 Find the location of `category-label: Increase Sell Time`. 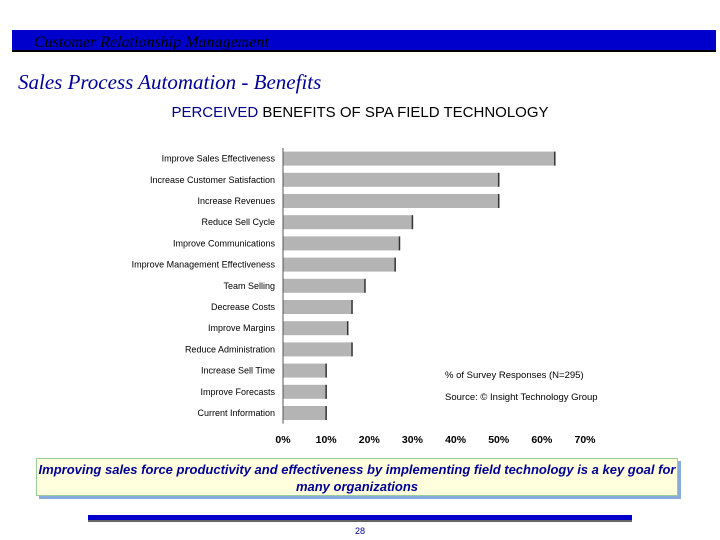

category-label: Increase Sell Time is located at coordinates (238, 371).